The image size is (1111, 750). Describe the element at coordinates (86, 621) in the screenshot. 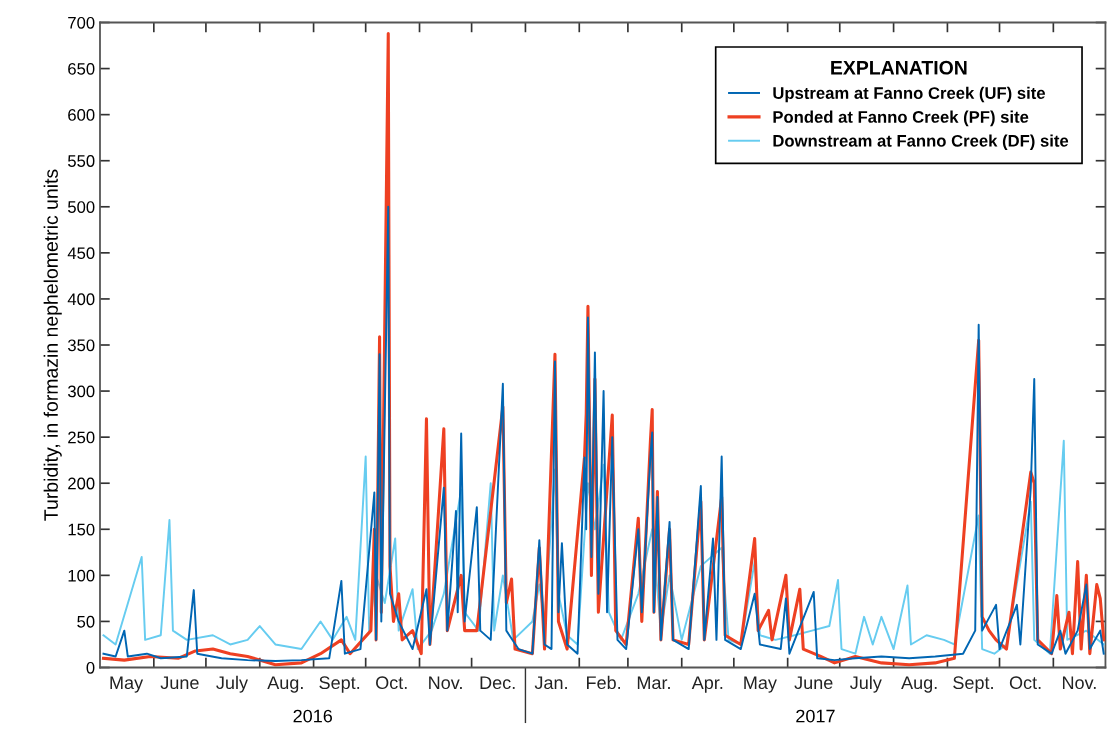

I see `y-tick-label: 50` at that location.